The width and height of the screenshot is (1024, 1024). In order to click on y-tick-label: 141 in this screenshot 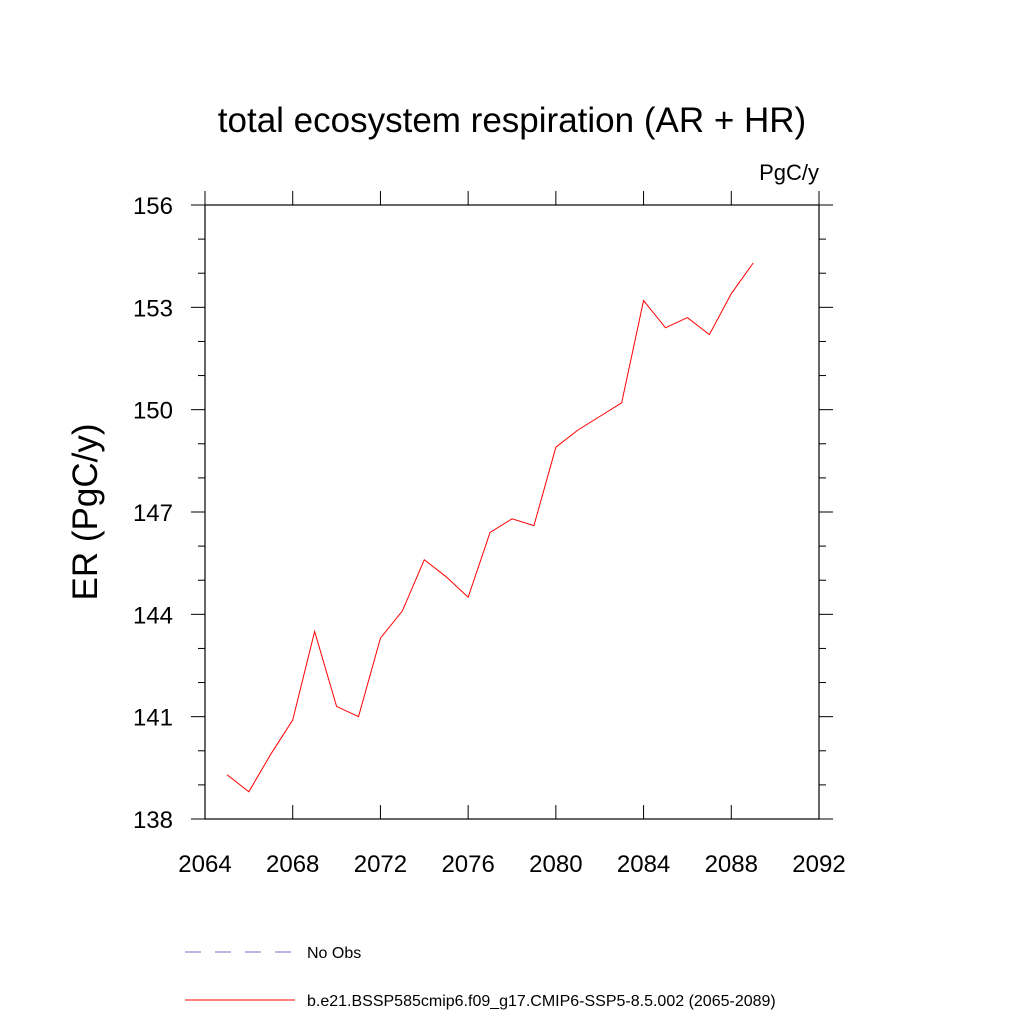, I will do `click(153, 718)`.